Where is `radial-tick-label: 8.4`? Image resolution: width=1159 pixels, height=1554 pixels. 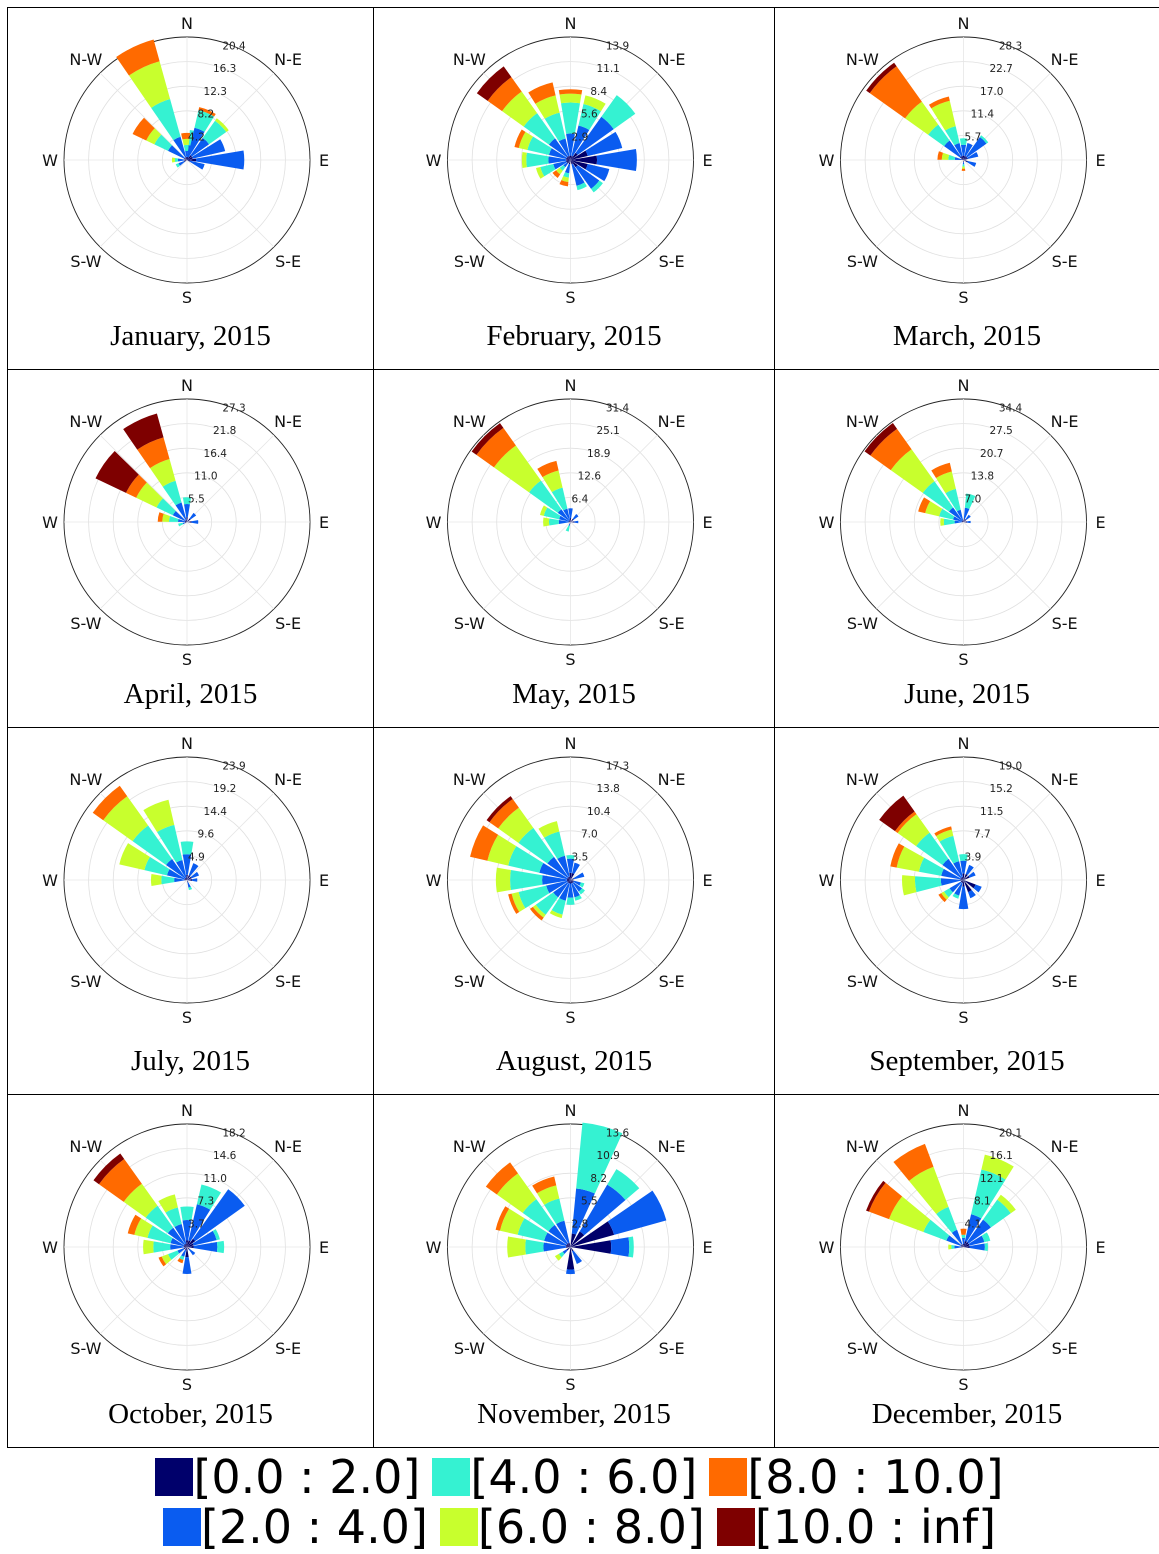
radial-tick-label: 8.4 is located at coordinates (598, 92).